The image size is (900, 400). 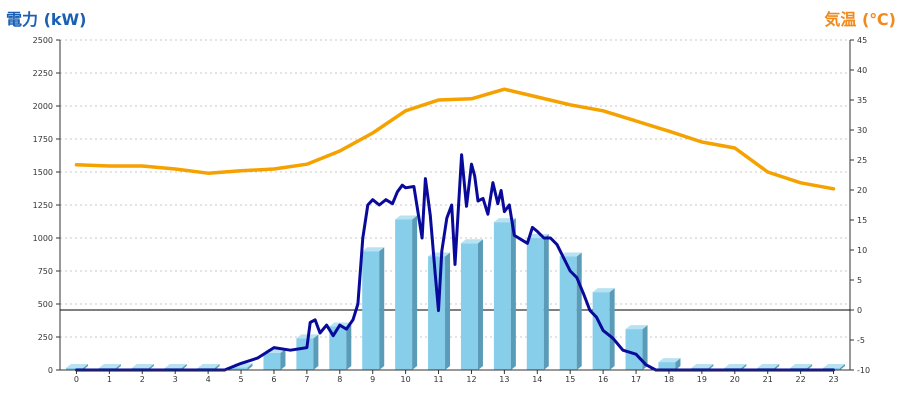 What do you see at coordinates (240, 379) in the screenshot?
I see `x-tick-label: 5` at bounding box center [240, 379].